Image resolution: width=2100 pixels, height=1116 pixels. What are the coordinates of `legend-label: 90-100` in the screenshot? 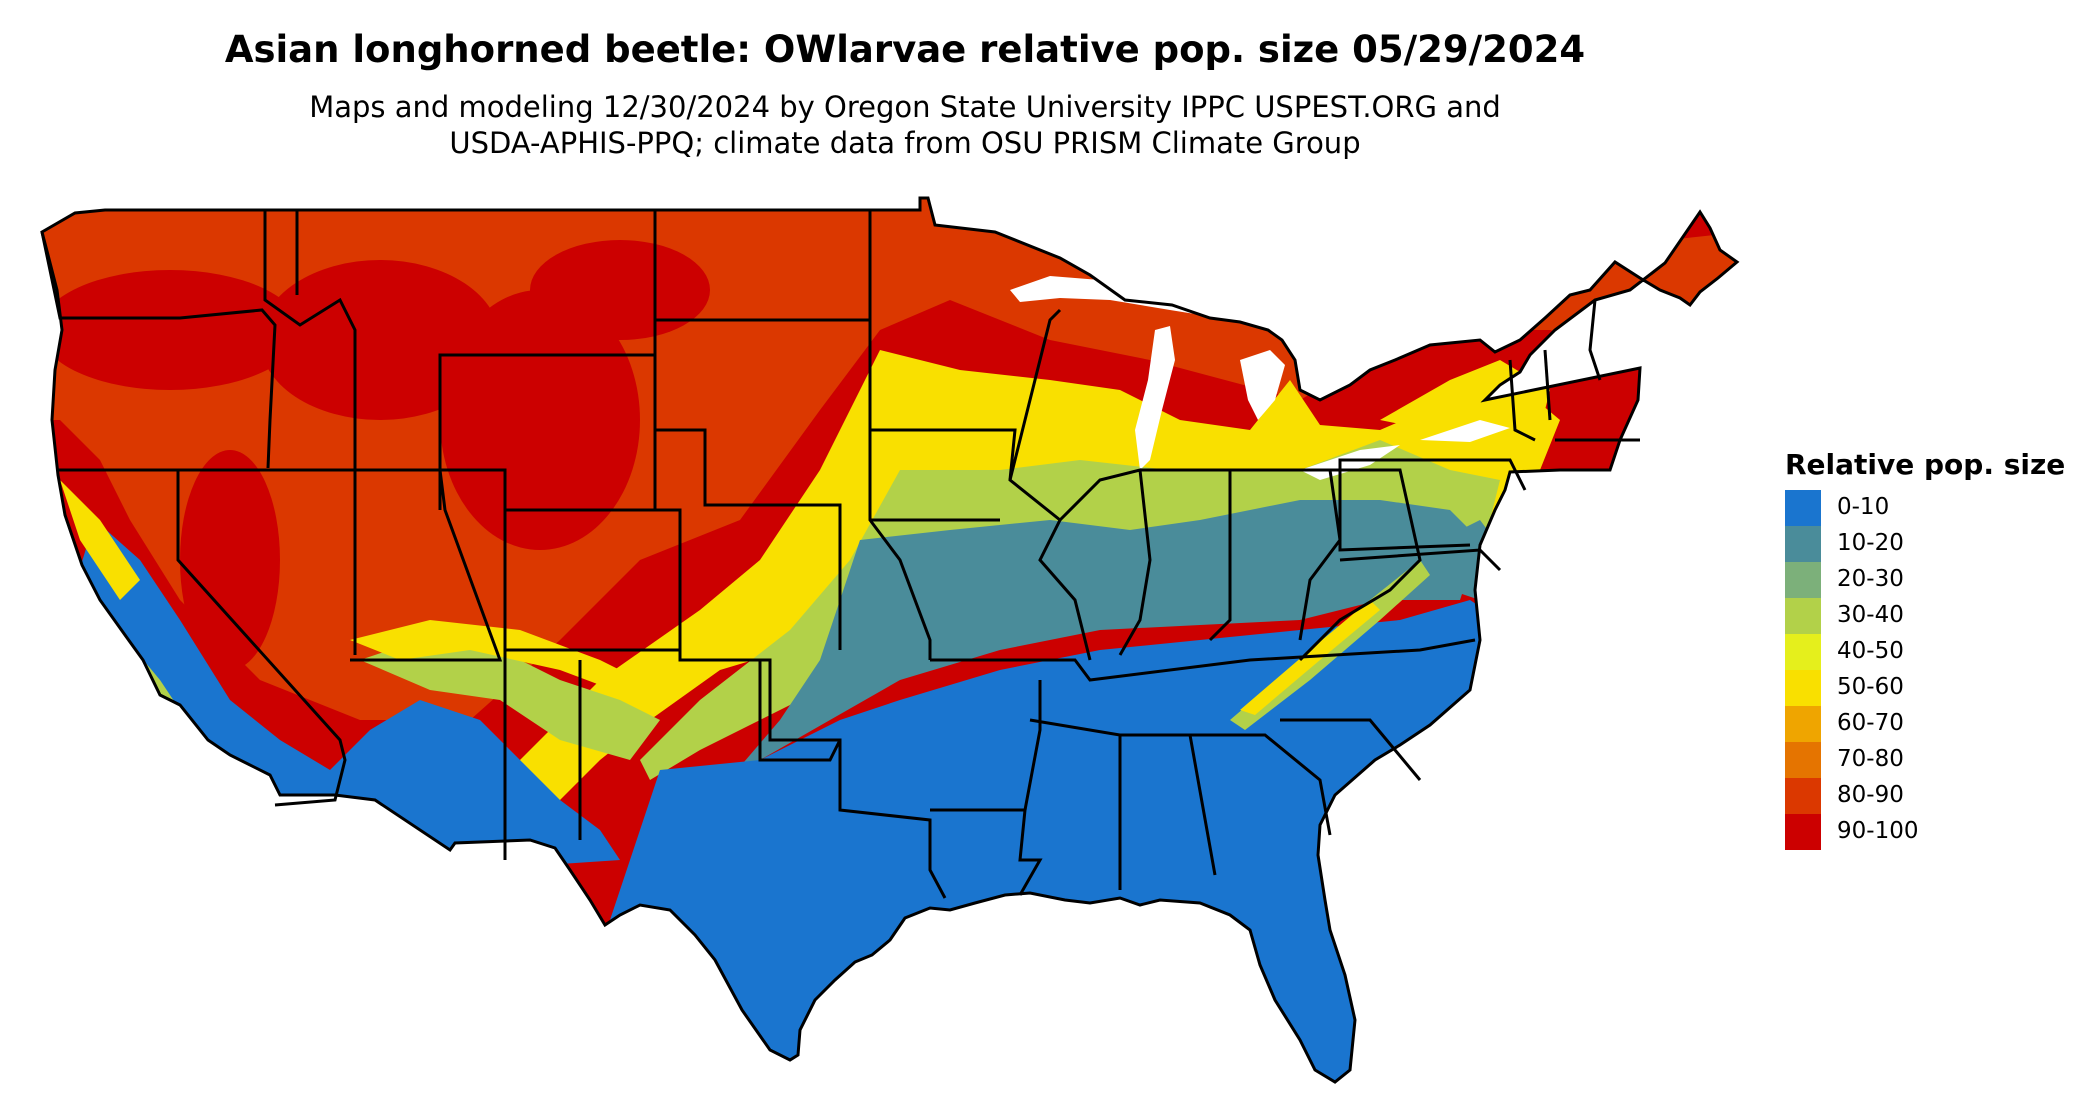 It's located at (1878, 831).